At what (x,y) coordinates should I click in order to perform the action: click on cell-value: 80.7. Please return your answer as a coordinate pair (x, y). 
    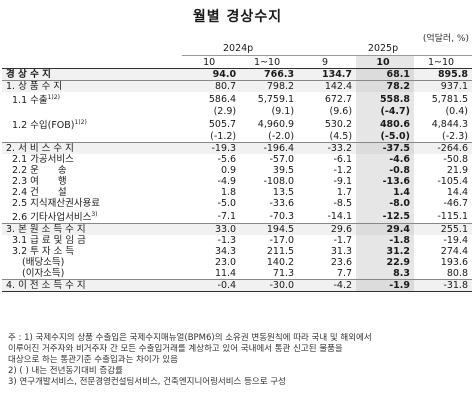
    Looking at the image, I should click on (211, 86).